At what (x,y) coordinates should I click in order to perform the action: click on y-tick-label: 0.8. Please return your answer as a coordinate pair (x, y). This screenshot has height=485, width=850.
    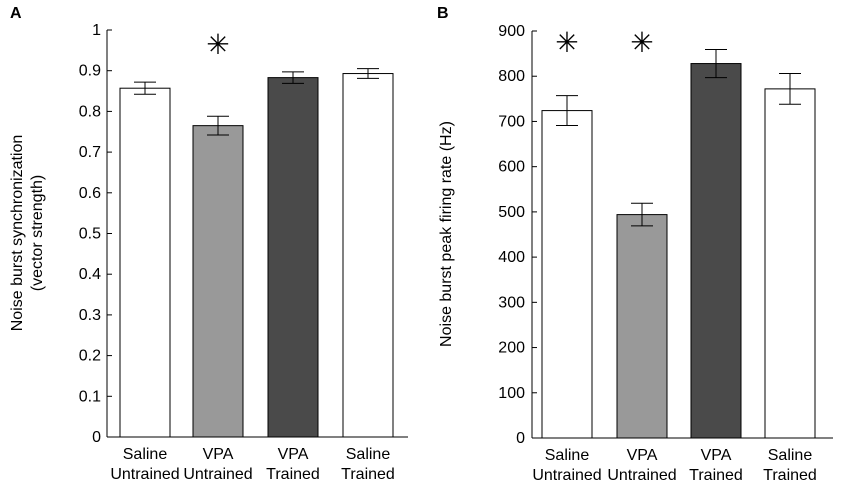
    Looking at the image, I should click on (90, 111).